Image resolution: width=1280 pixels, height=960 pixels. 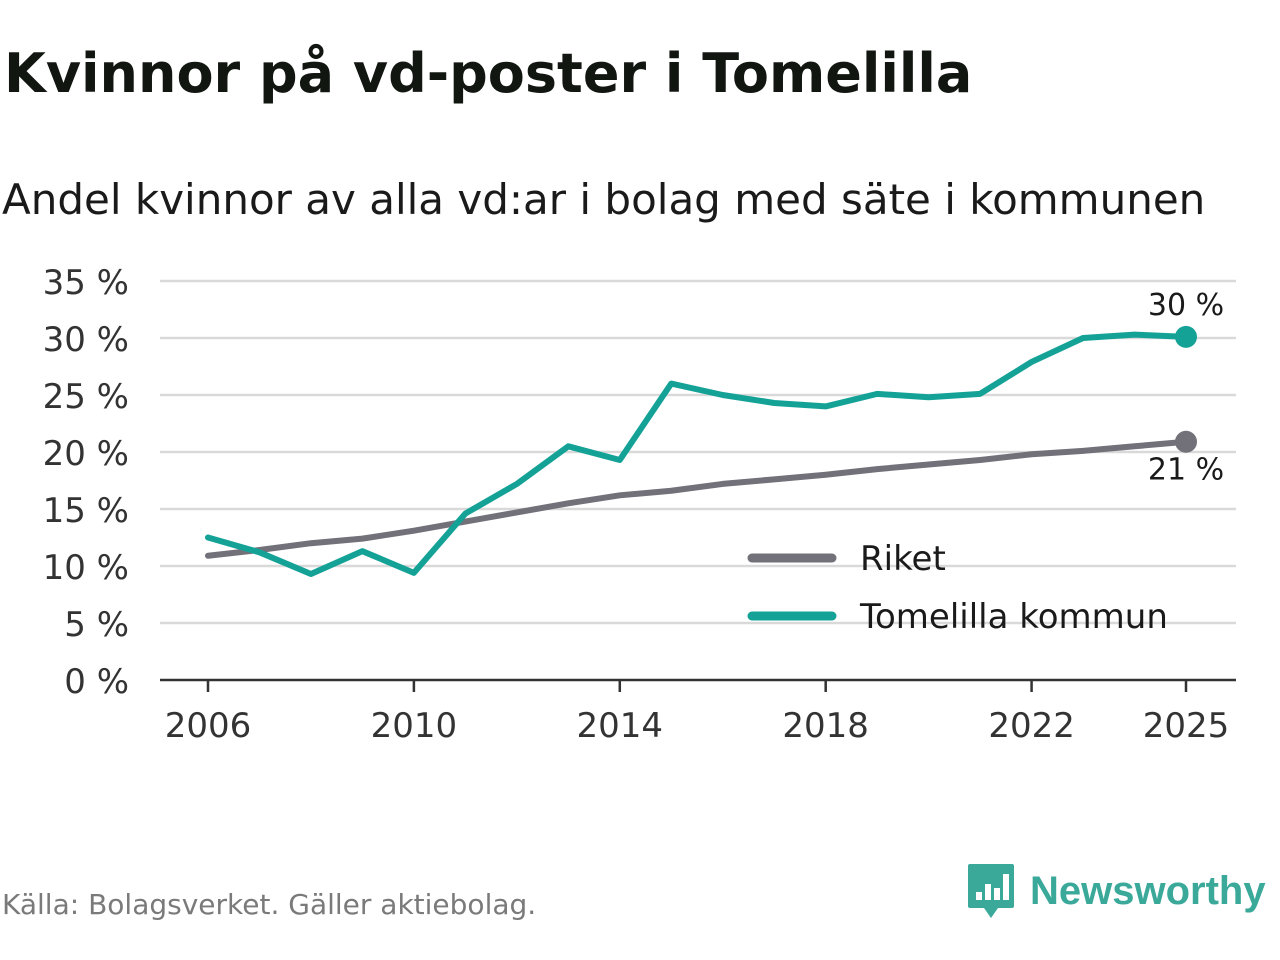 What do you see at coordinates (96, 625) in the screenshot?
I see `y-tick-label-5: 5 %` at bounding box center [96, 625].